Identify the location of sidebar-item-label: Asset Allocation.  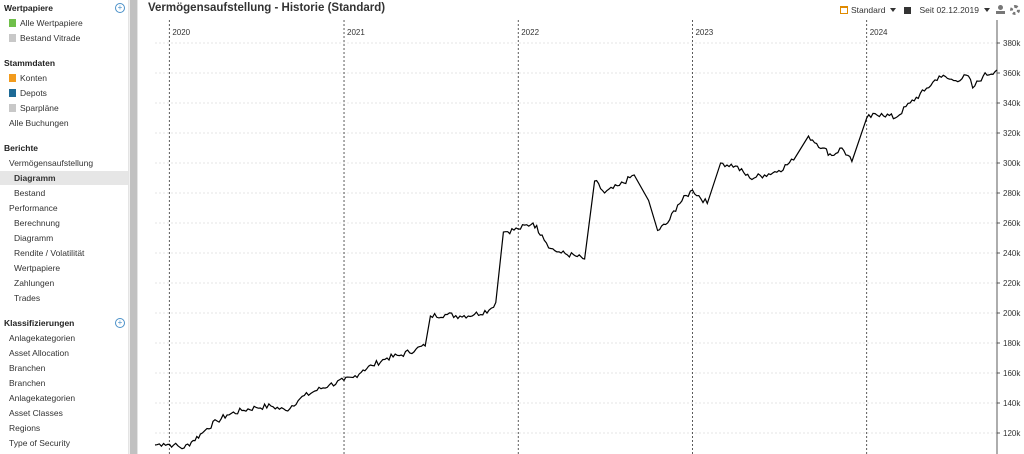
(39, 353).